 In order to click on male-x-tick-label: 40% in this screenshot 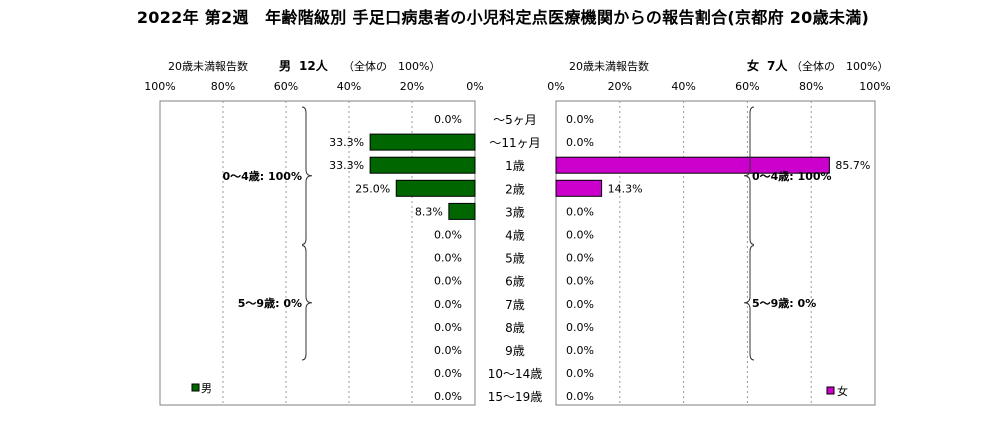, I will do `click(349, 86)`.